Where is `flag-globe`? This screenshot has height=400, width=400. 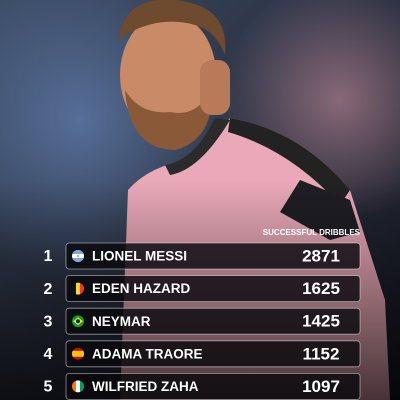 flag-globe is located at coordinates (78, 321).